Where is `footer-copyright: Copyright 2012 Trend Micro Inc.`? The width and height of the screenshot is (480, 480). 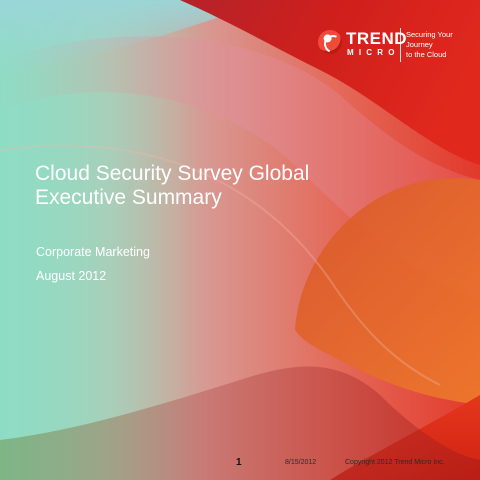 footer-copyright: Copyright 2012 Trend Micro Inc. is located at coordinates (395, 462).